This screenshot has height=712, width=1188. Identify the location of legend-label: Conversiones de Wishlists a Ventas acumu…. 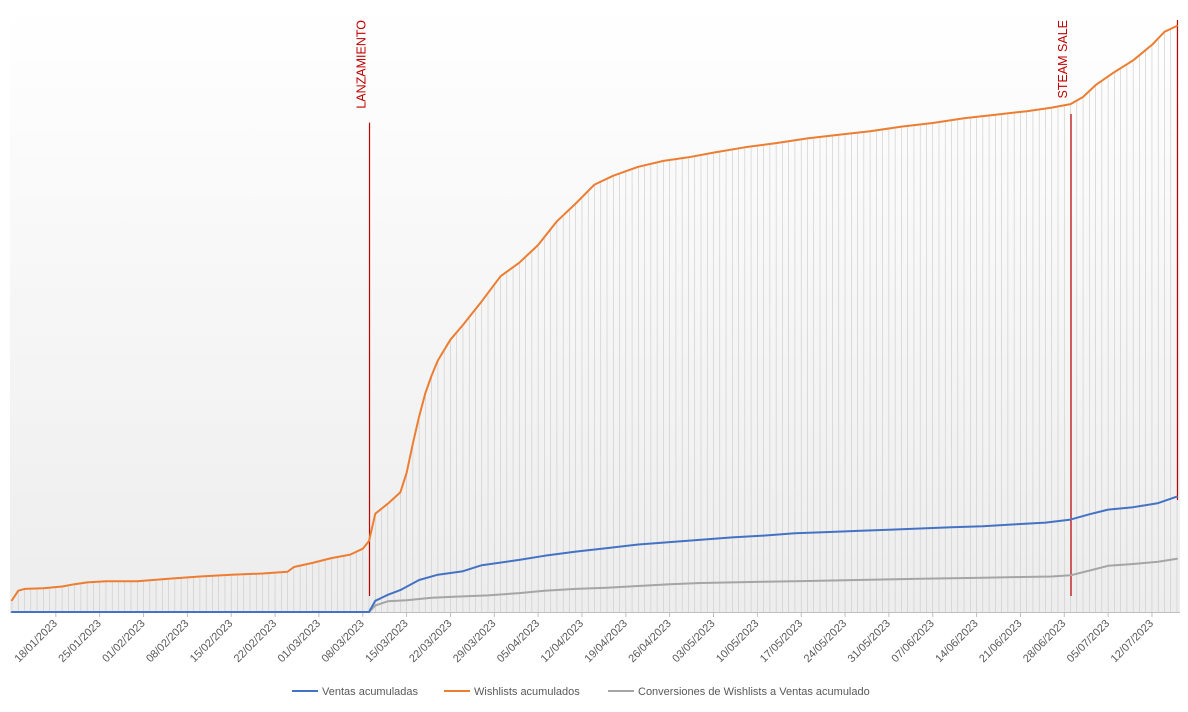
(754, 692).